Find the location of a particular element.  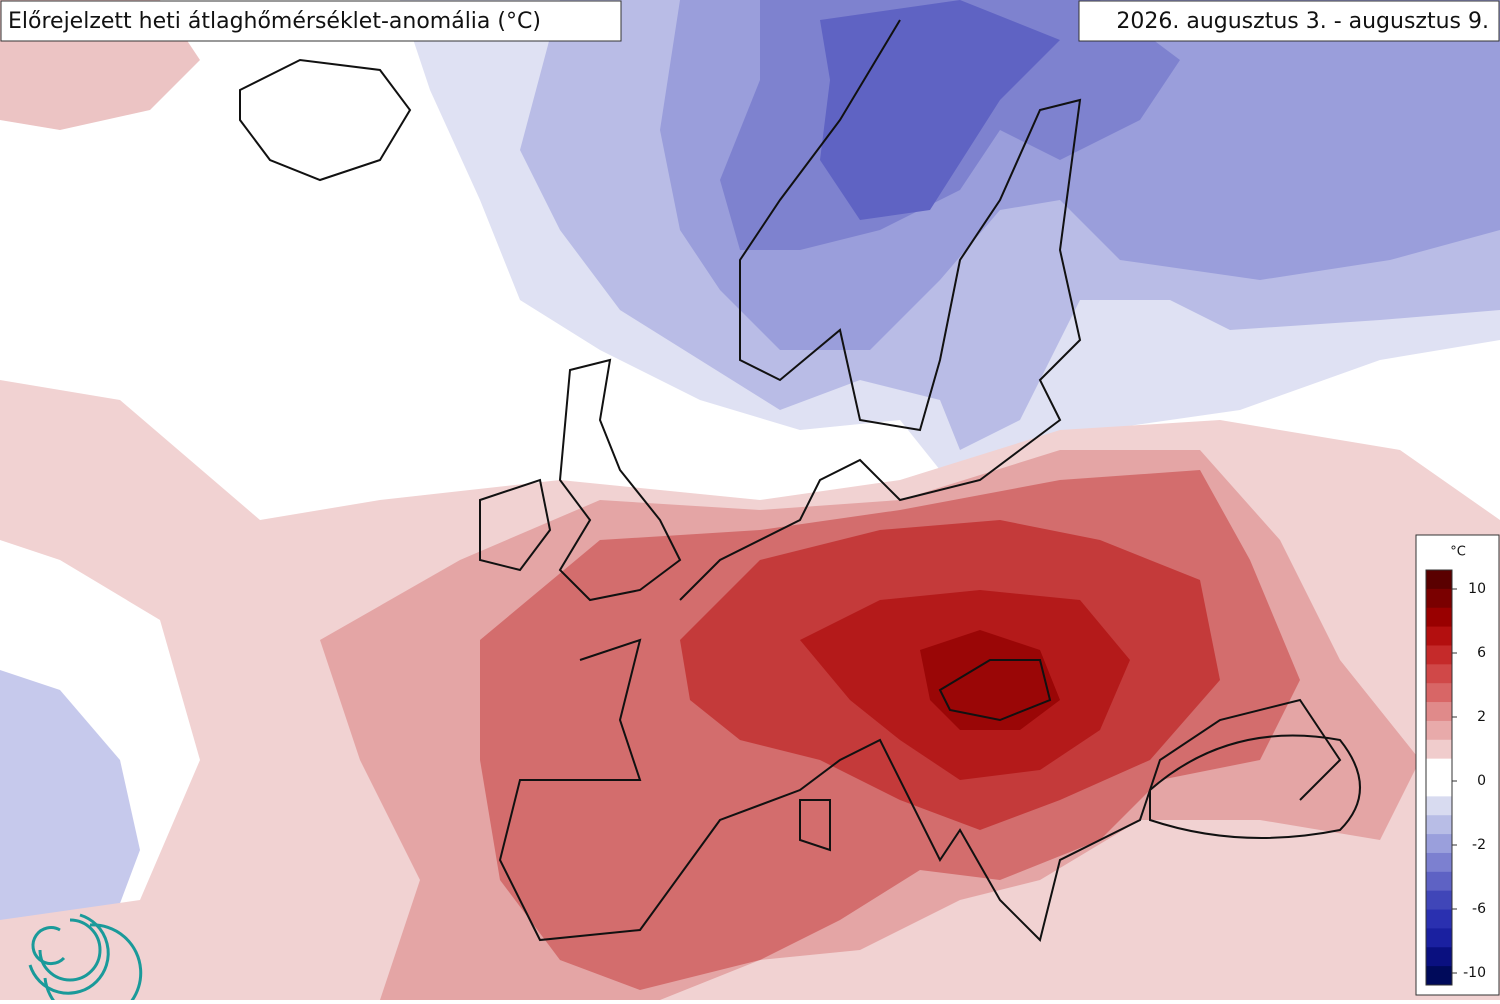

date-range: 2026. augusztus 3. - augusztus 9. is located at coordinates (1302, 21).